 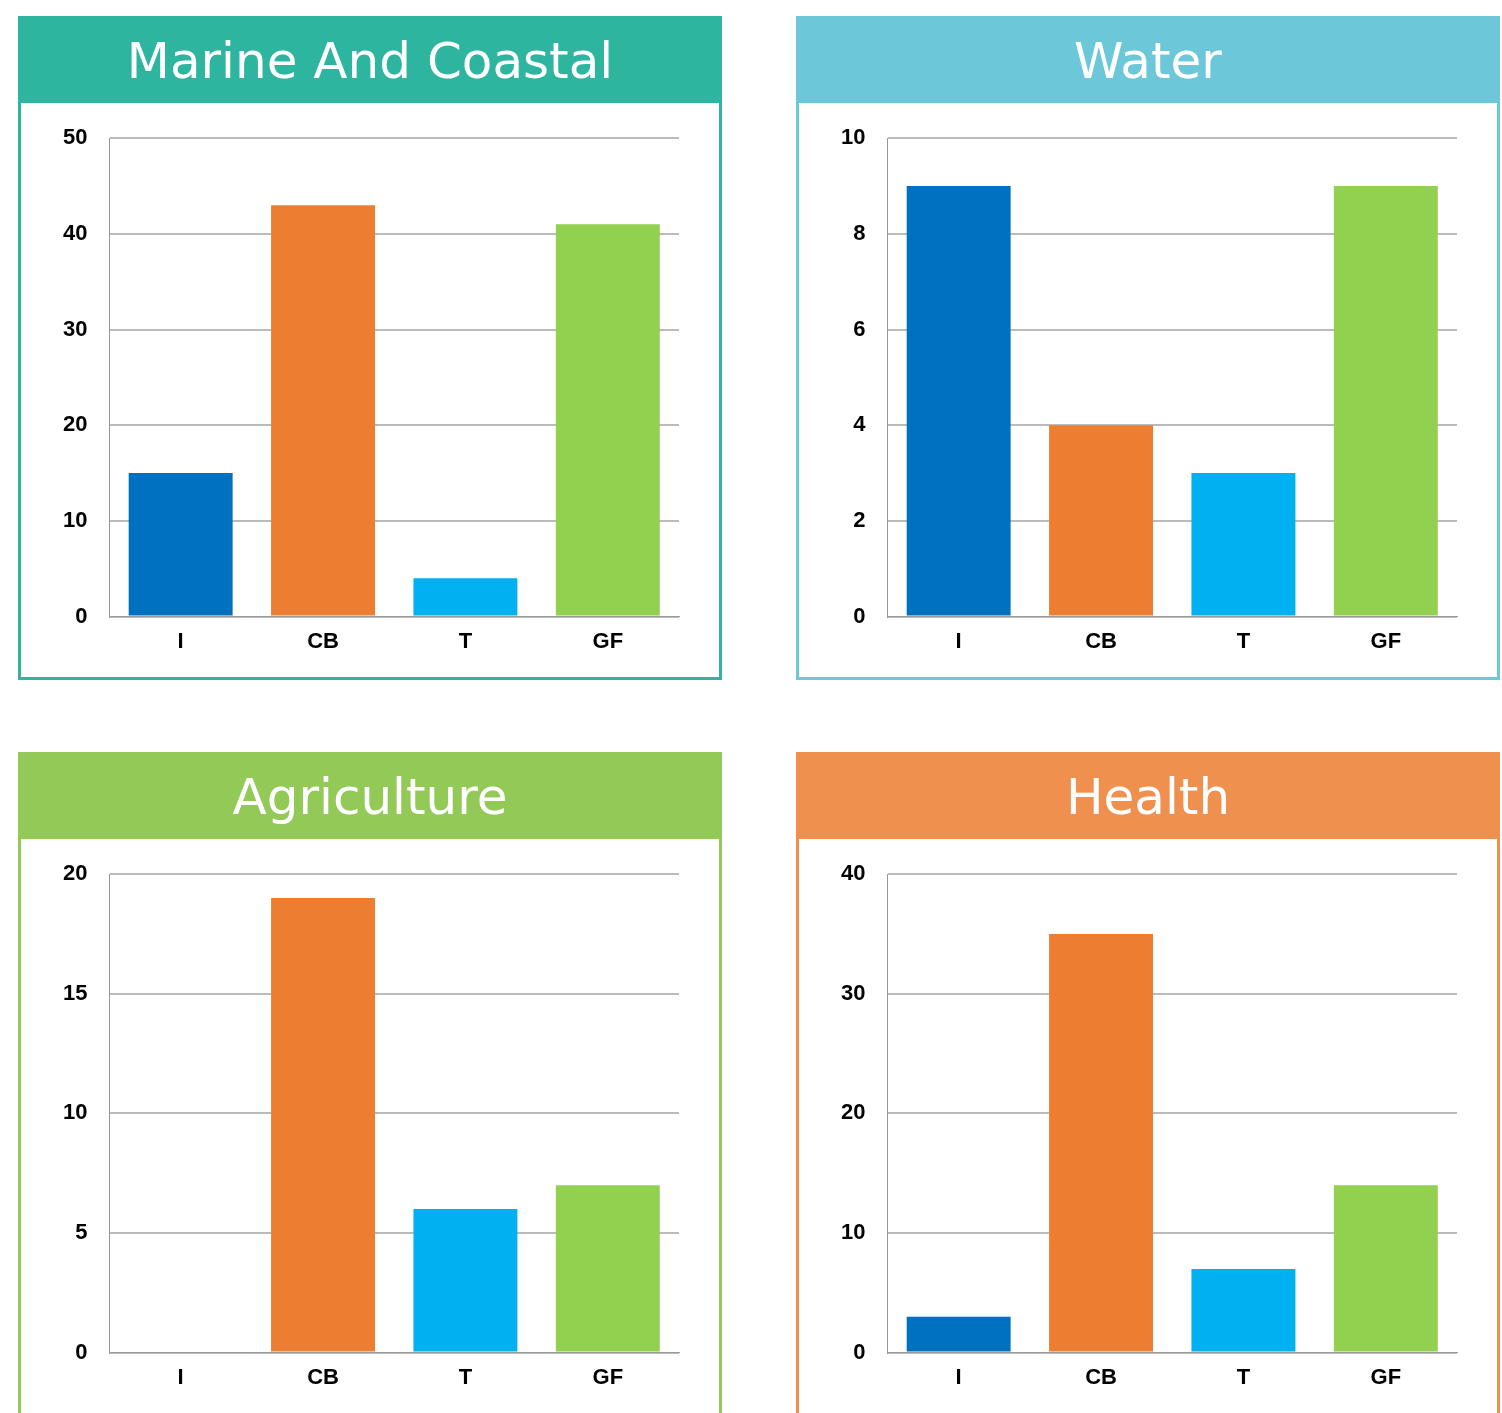 I want to click on chart-title: Water, so click(x=1148, y=61).